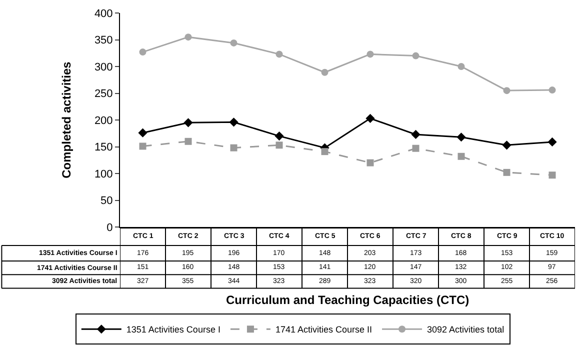 The height and width of the screenshot is (353, 583). I want to click on y-tick-label: 400, so click(103, 14).